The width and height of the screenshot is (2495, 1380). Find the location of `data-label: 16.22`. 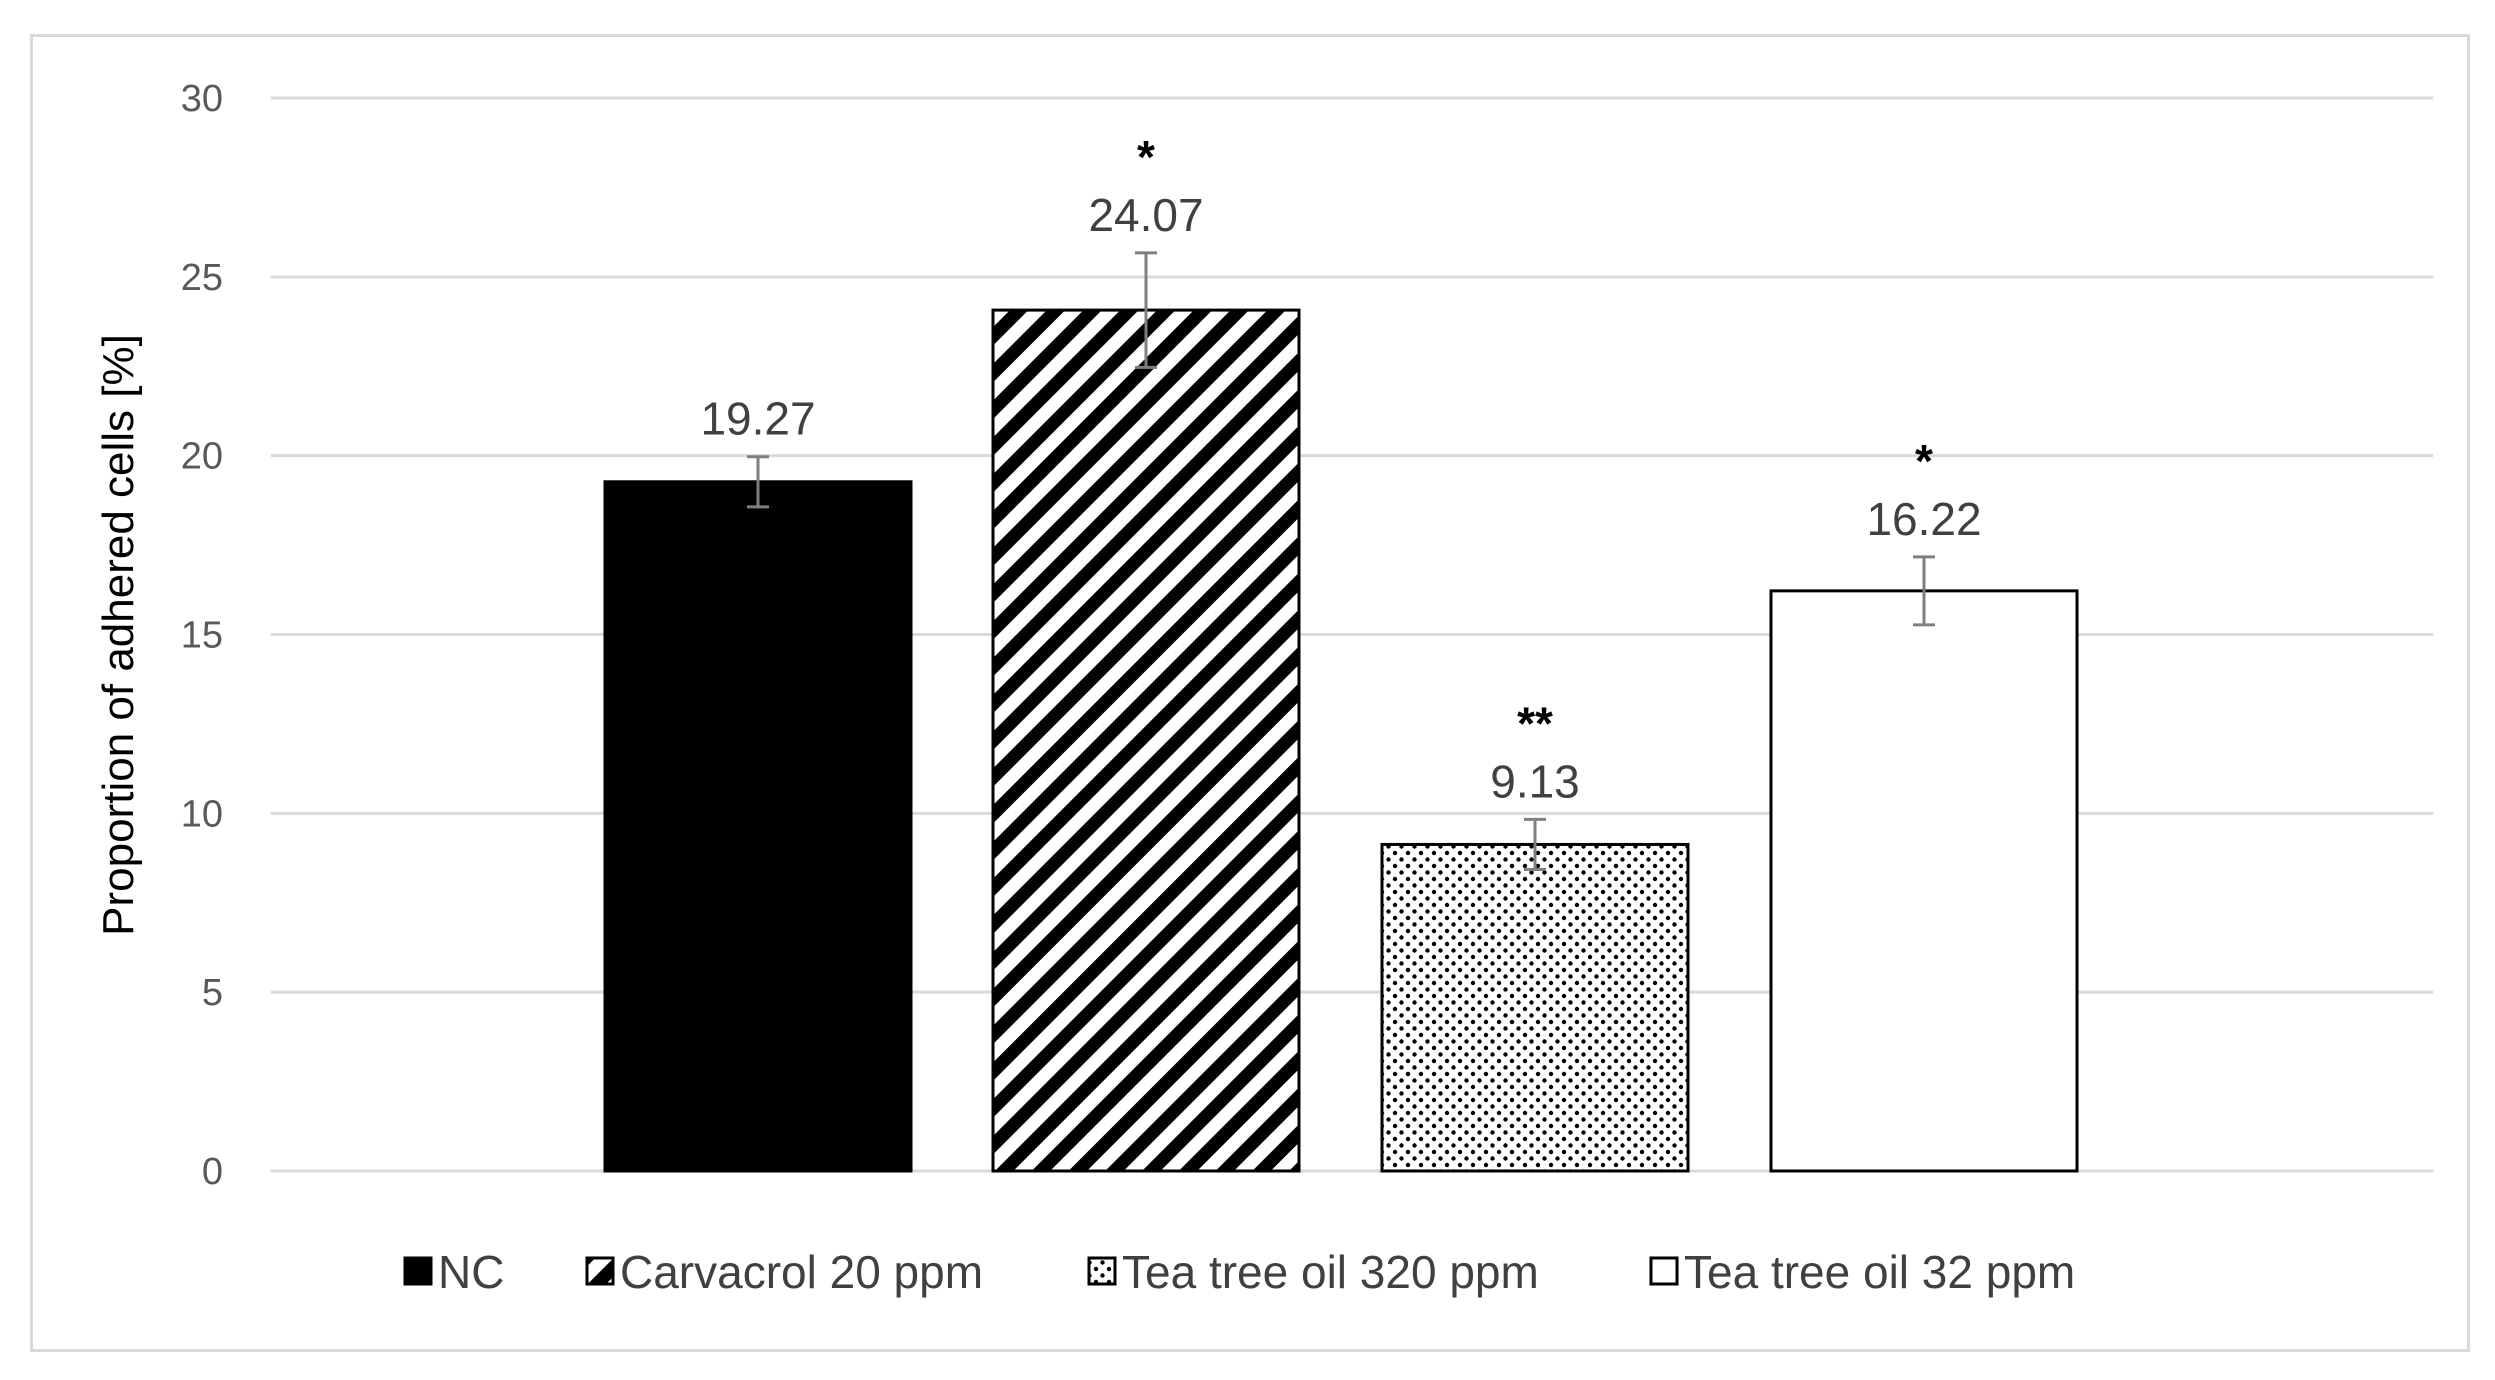

data-label: 16.22 is located at coordinates (1923, 519).